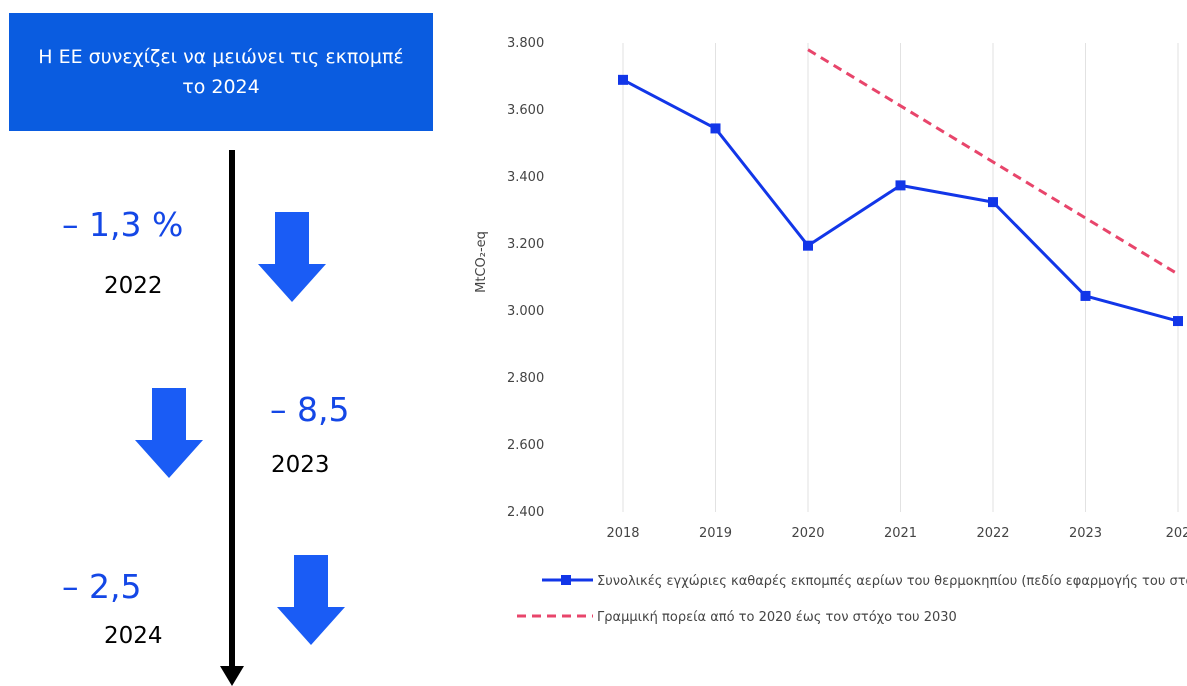 The height and width of the screenshot is (686, 1187). Describe the element at coordinates (993, 162) in the screenshot. I see `series-line` at that location.